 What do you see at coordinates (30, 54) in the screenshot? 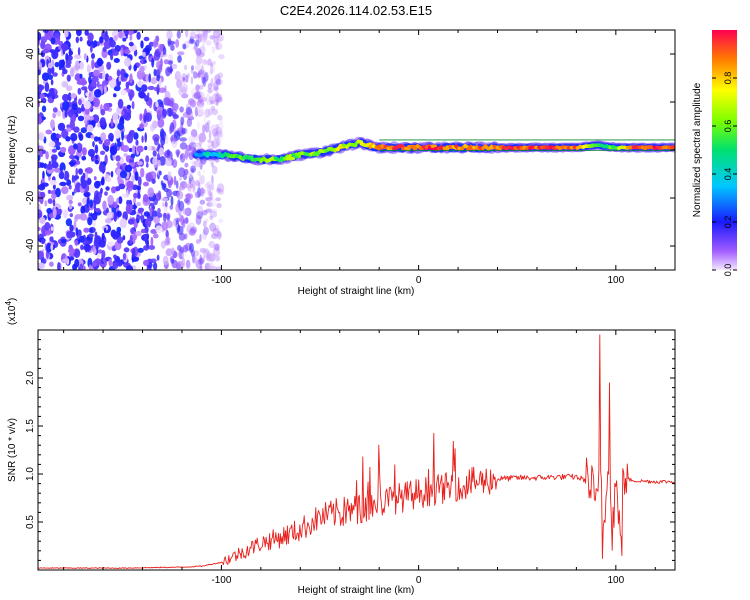
I see `y-tick-label: 40` at bounding box center [30, 54].